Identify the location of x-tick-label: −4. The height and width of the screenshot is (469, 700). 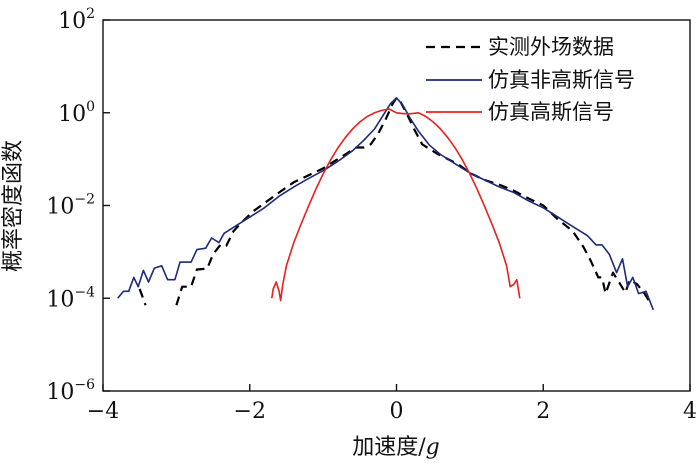
(103, 411).